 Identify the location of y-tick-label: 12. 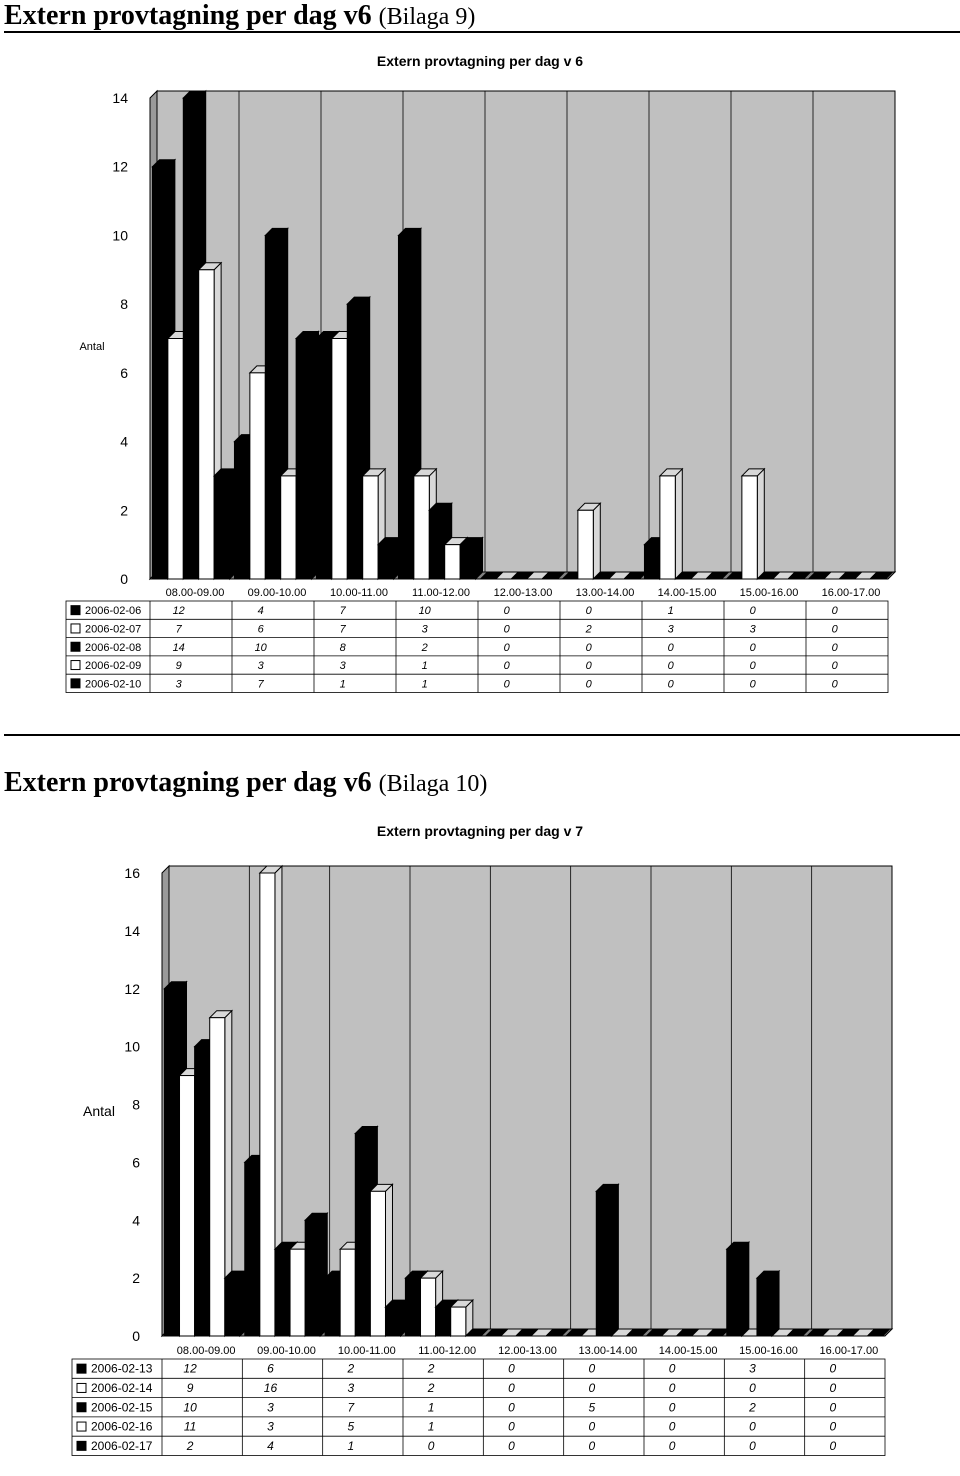
(132, 989).